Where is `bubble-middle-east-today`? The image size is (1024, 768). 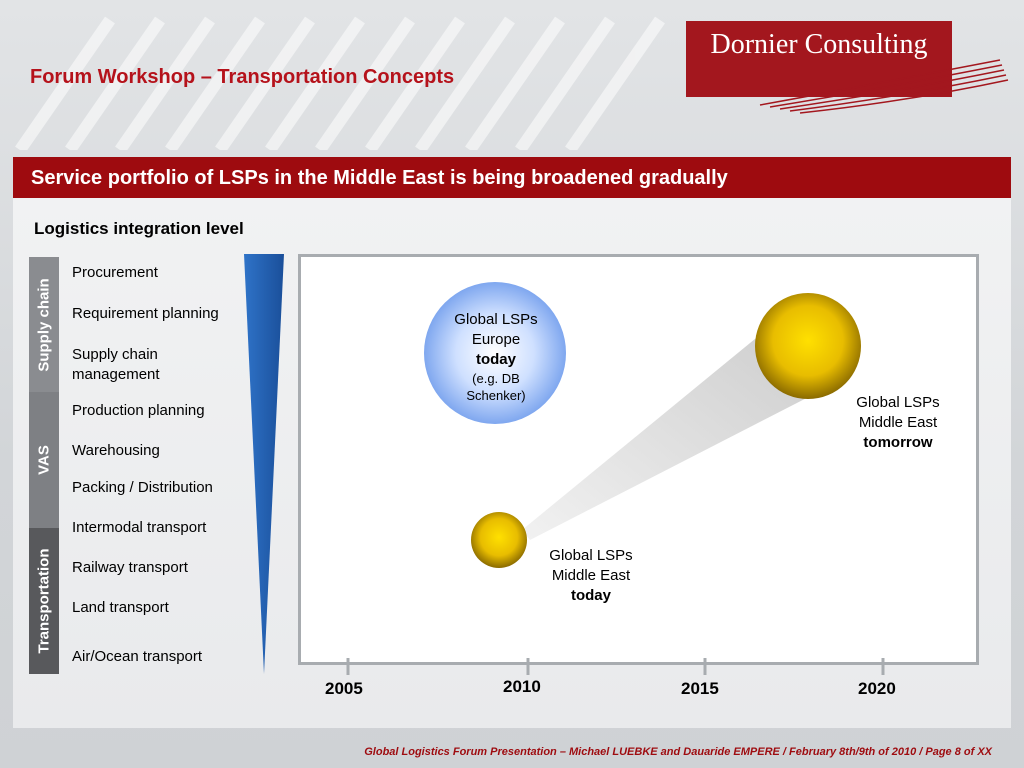
bubble-middle-east-today is located at coordinates (499, 540).